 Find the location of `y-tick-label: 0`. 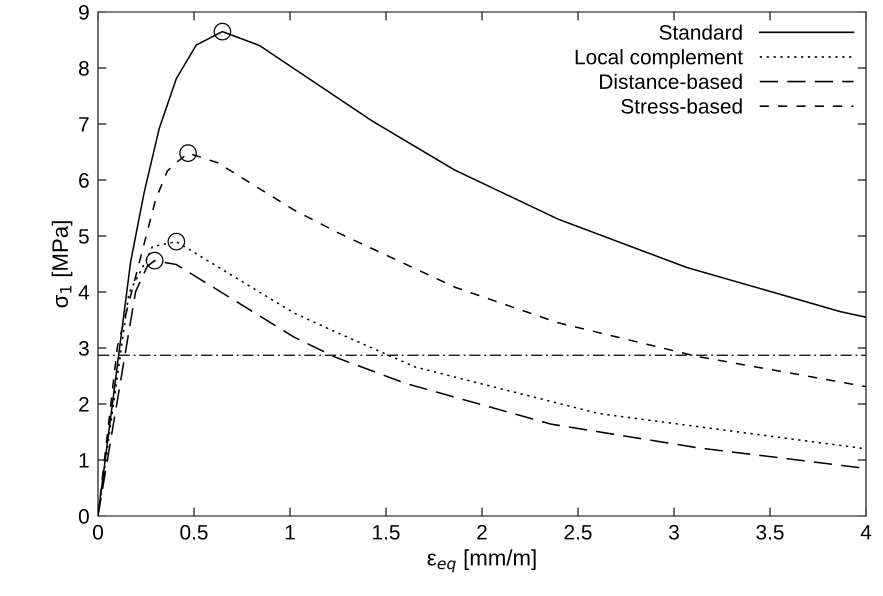

y-tick-label: 0 is located at coordinates (83, 516).